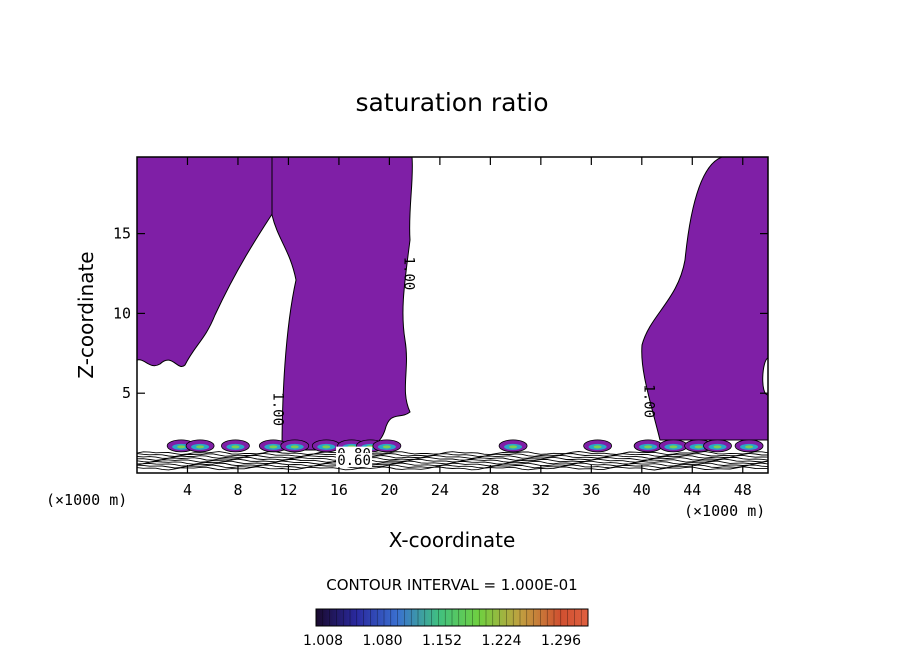  Describe the element at coordinates (452, 102) in the screenshot. I see `chart-title: saturation ratio` at that location.